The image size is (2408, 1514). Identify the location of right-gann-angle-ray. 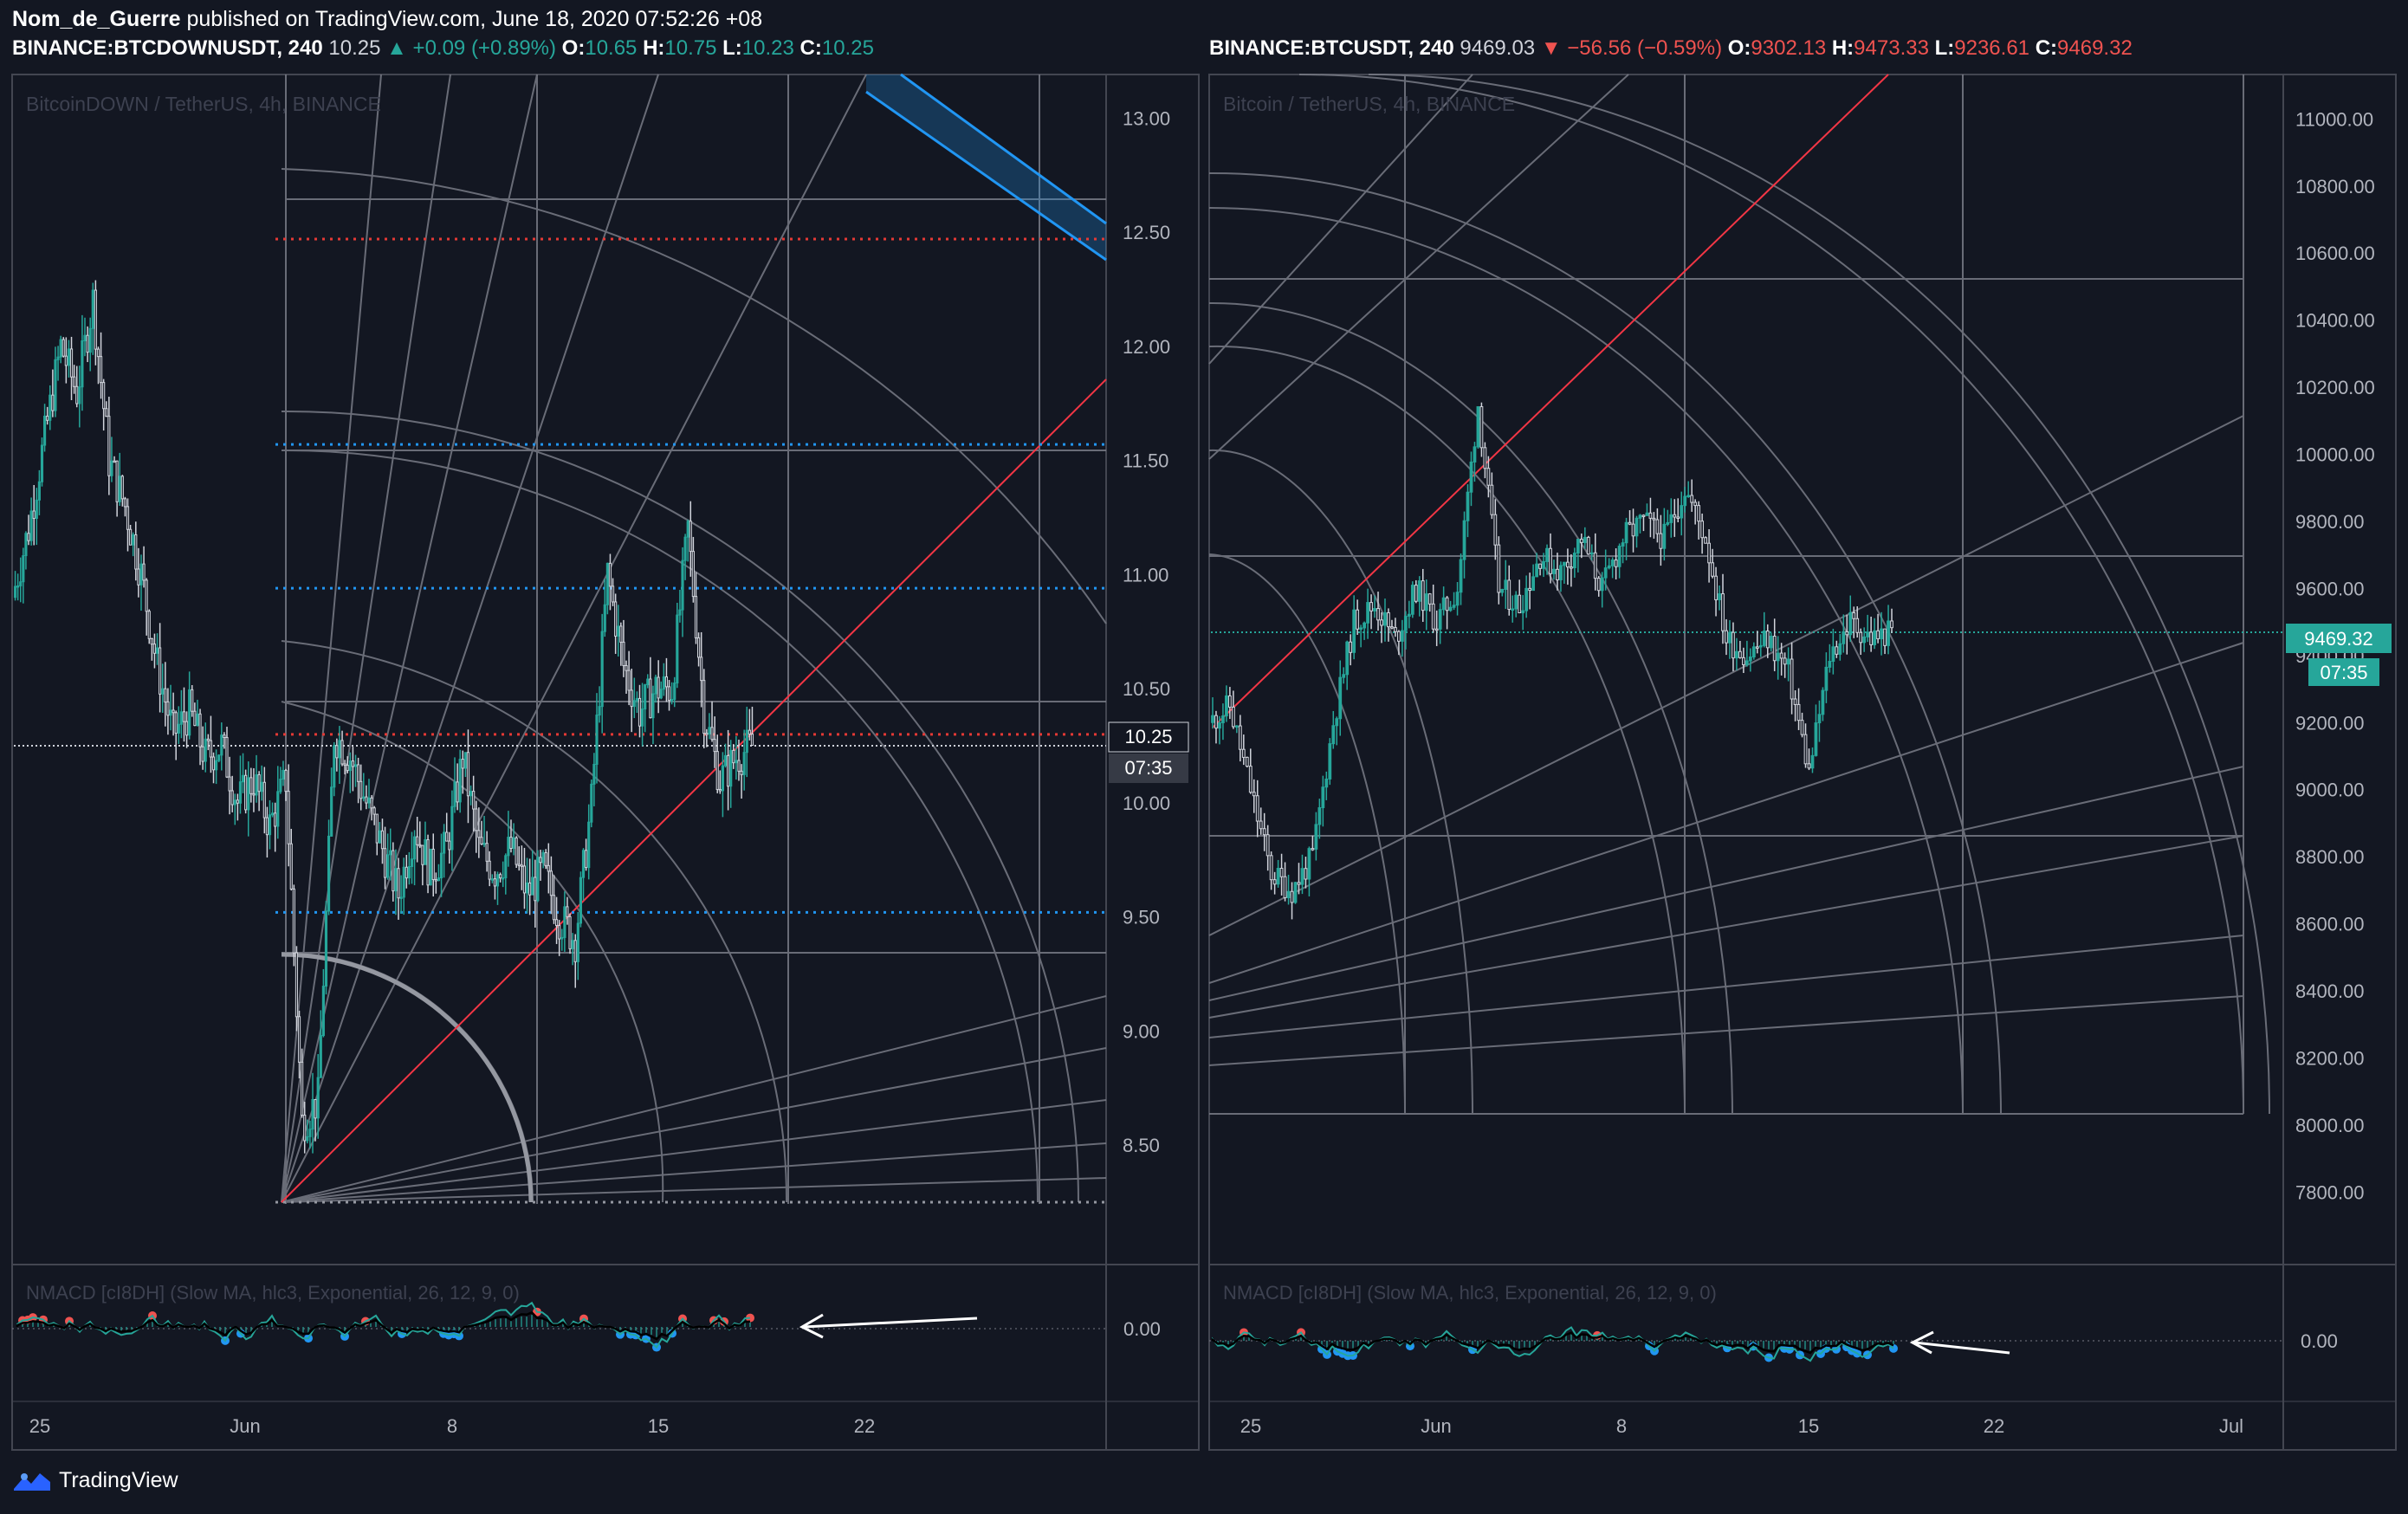
(1550, 401).